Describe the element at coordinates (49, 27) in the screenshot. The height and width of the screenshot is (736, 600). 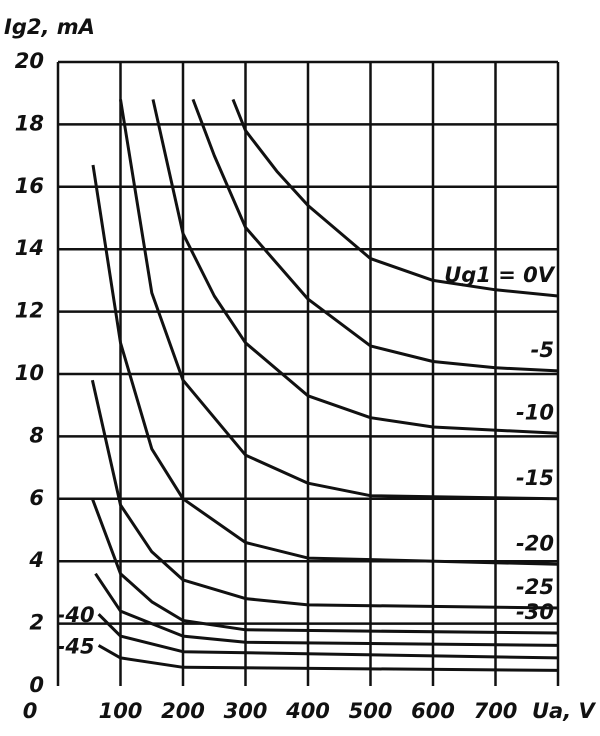
I see `y-axis-label: Ig2, mA` at that location.